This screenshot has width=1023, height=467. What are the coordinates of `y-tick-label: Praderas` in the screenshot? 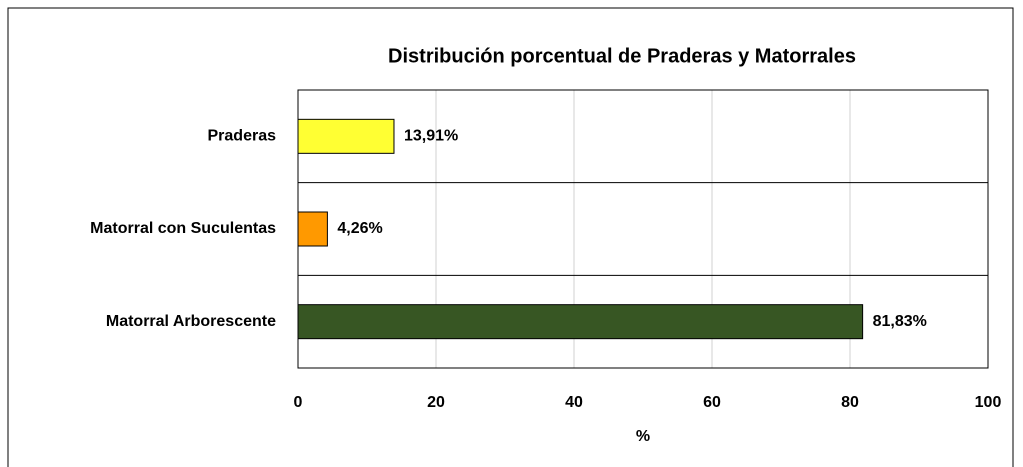 It's located at (242, 136).